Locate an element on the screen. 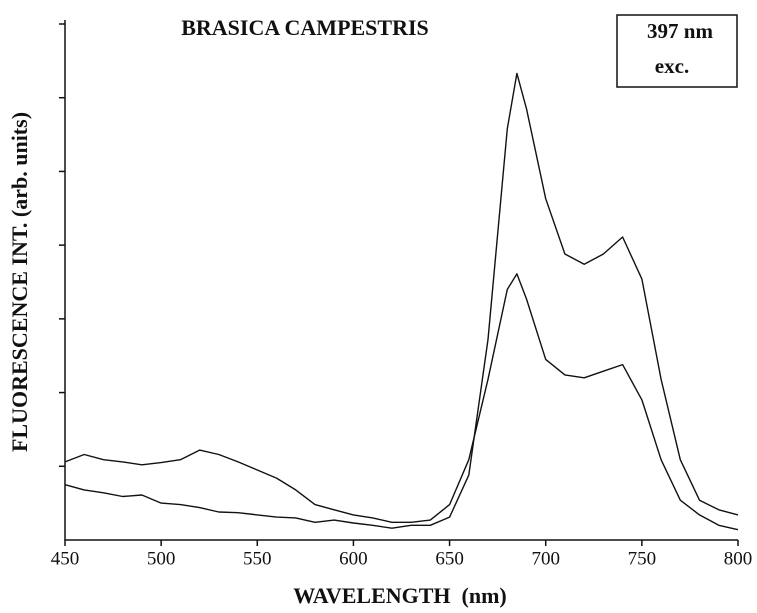 Image resolution: width=757 pixels, height=613 pixels. annotation-box is located at coordinates (677, 51).